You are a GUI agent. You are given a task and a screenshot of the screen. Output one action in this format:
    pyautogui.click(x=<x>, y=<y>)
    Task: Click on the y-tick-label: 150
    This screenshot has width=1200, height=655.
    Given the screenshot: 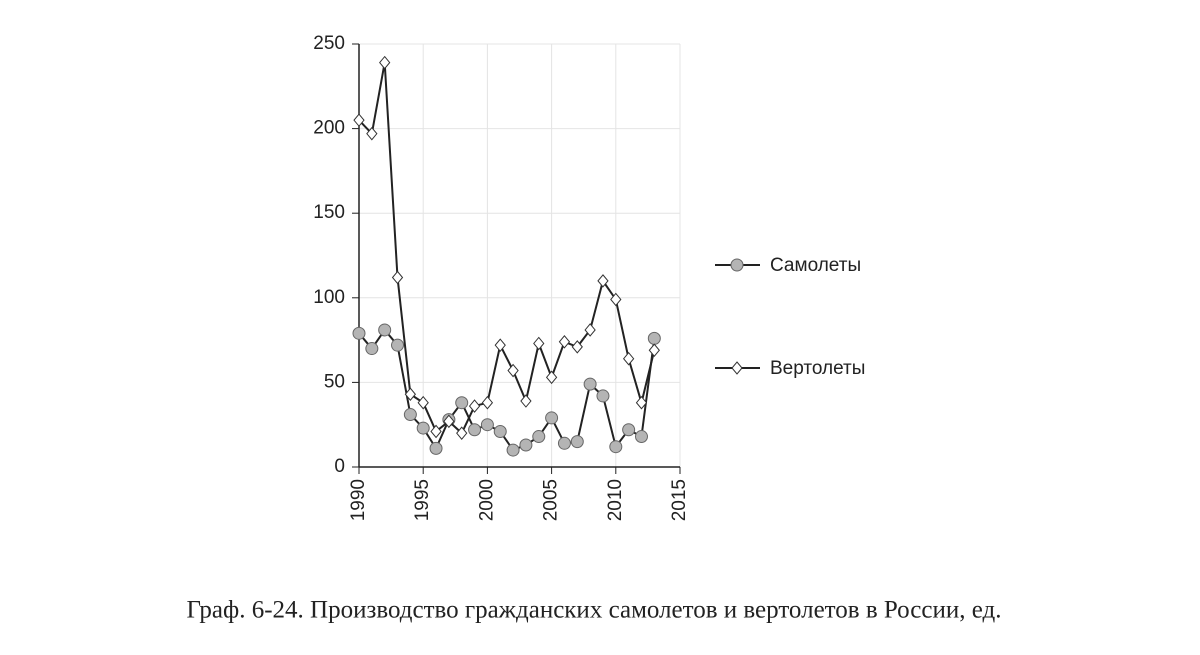 What is the action you would take?
    pyautogui.click(x=329, y=212)
    